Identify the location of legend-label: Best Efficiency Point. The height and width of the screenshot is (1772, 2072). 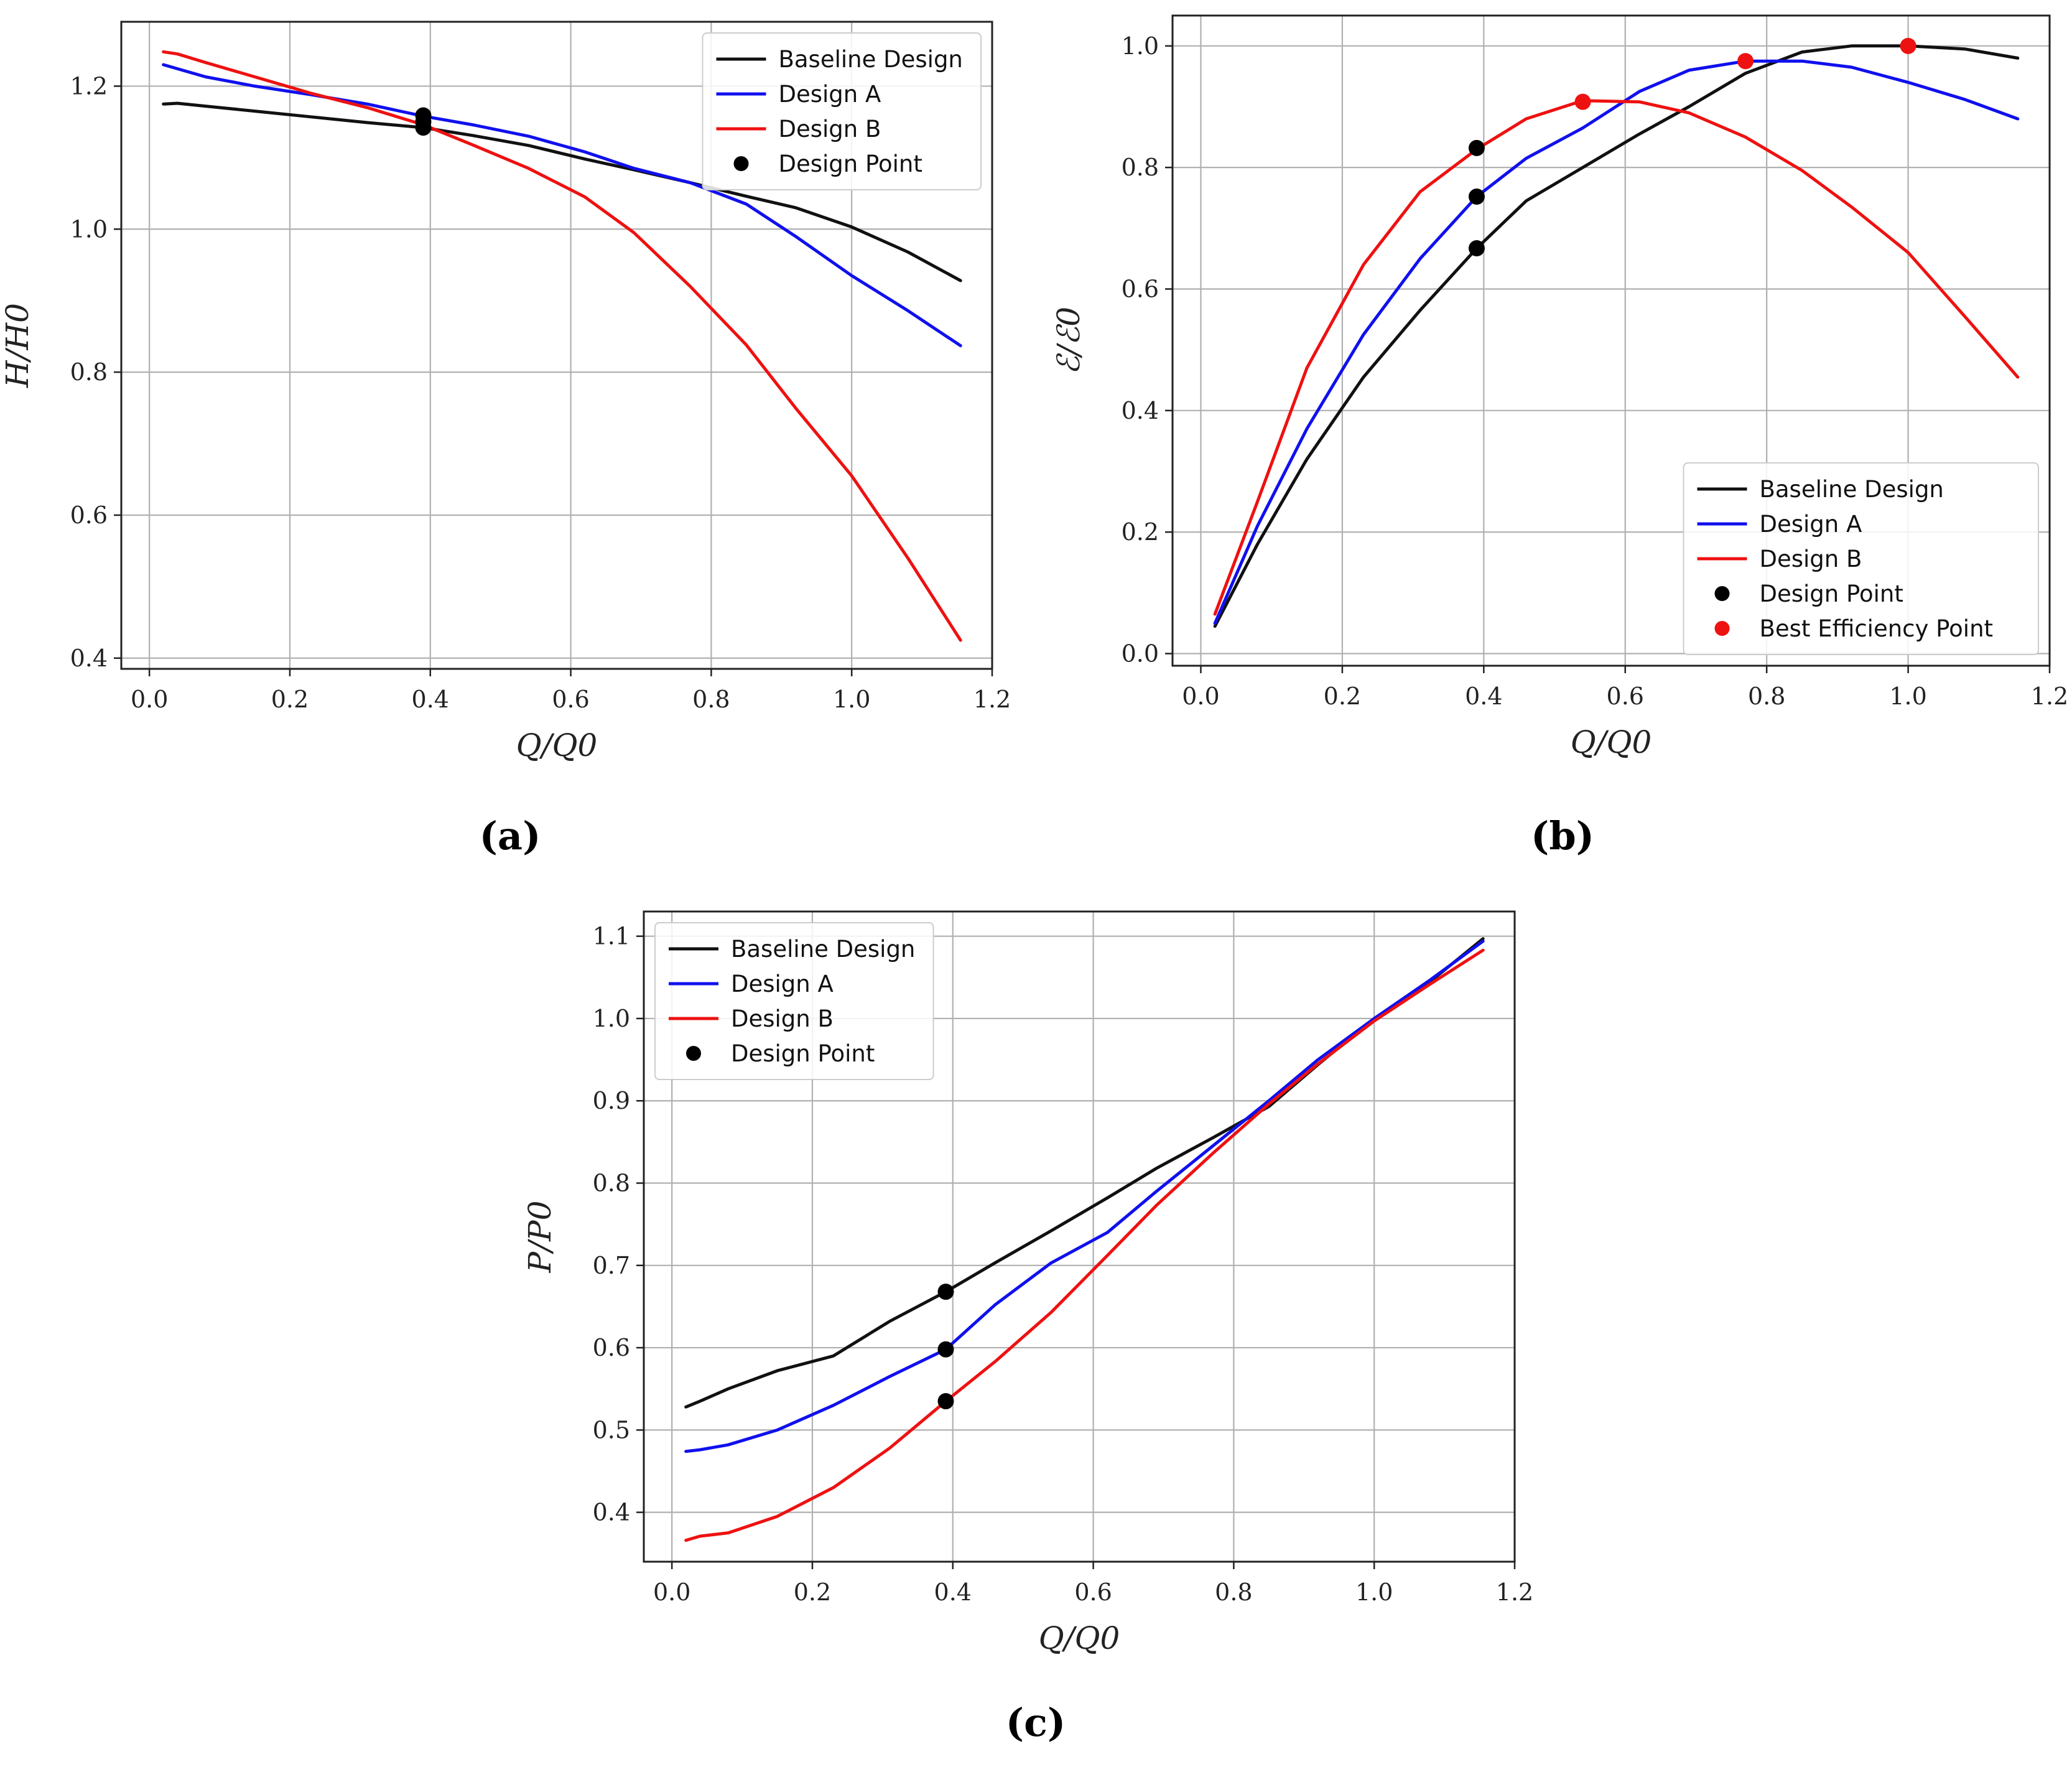
(1877, 628).